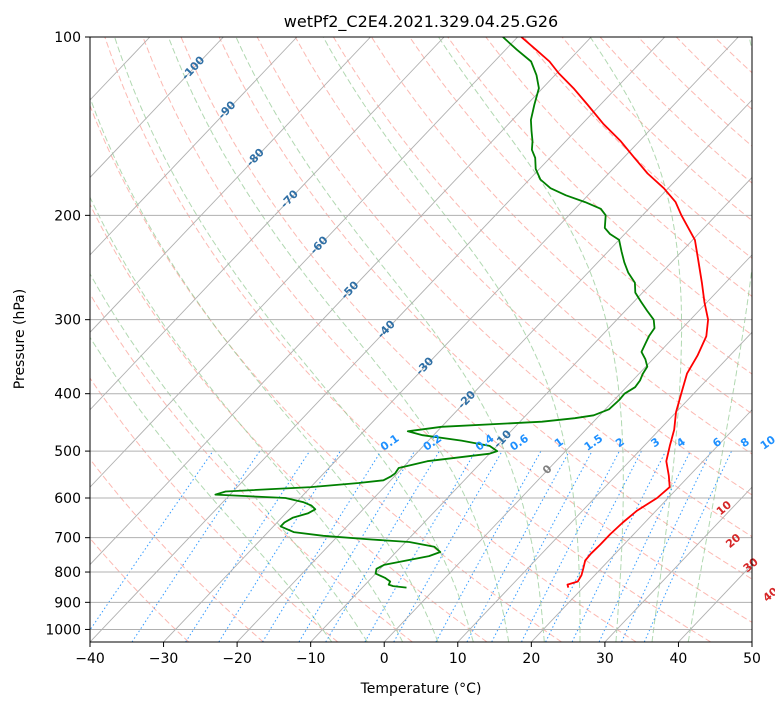 The height and width of the screenshot is (708, 775). What do you see at coordinates (724, 508) in the screenshot?
I see `moist-adiabat-label: 10` at bounding box center [724, 508].